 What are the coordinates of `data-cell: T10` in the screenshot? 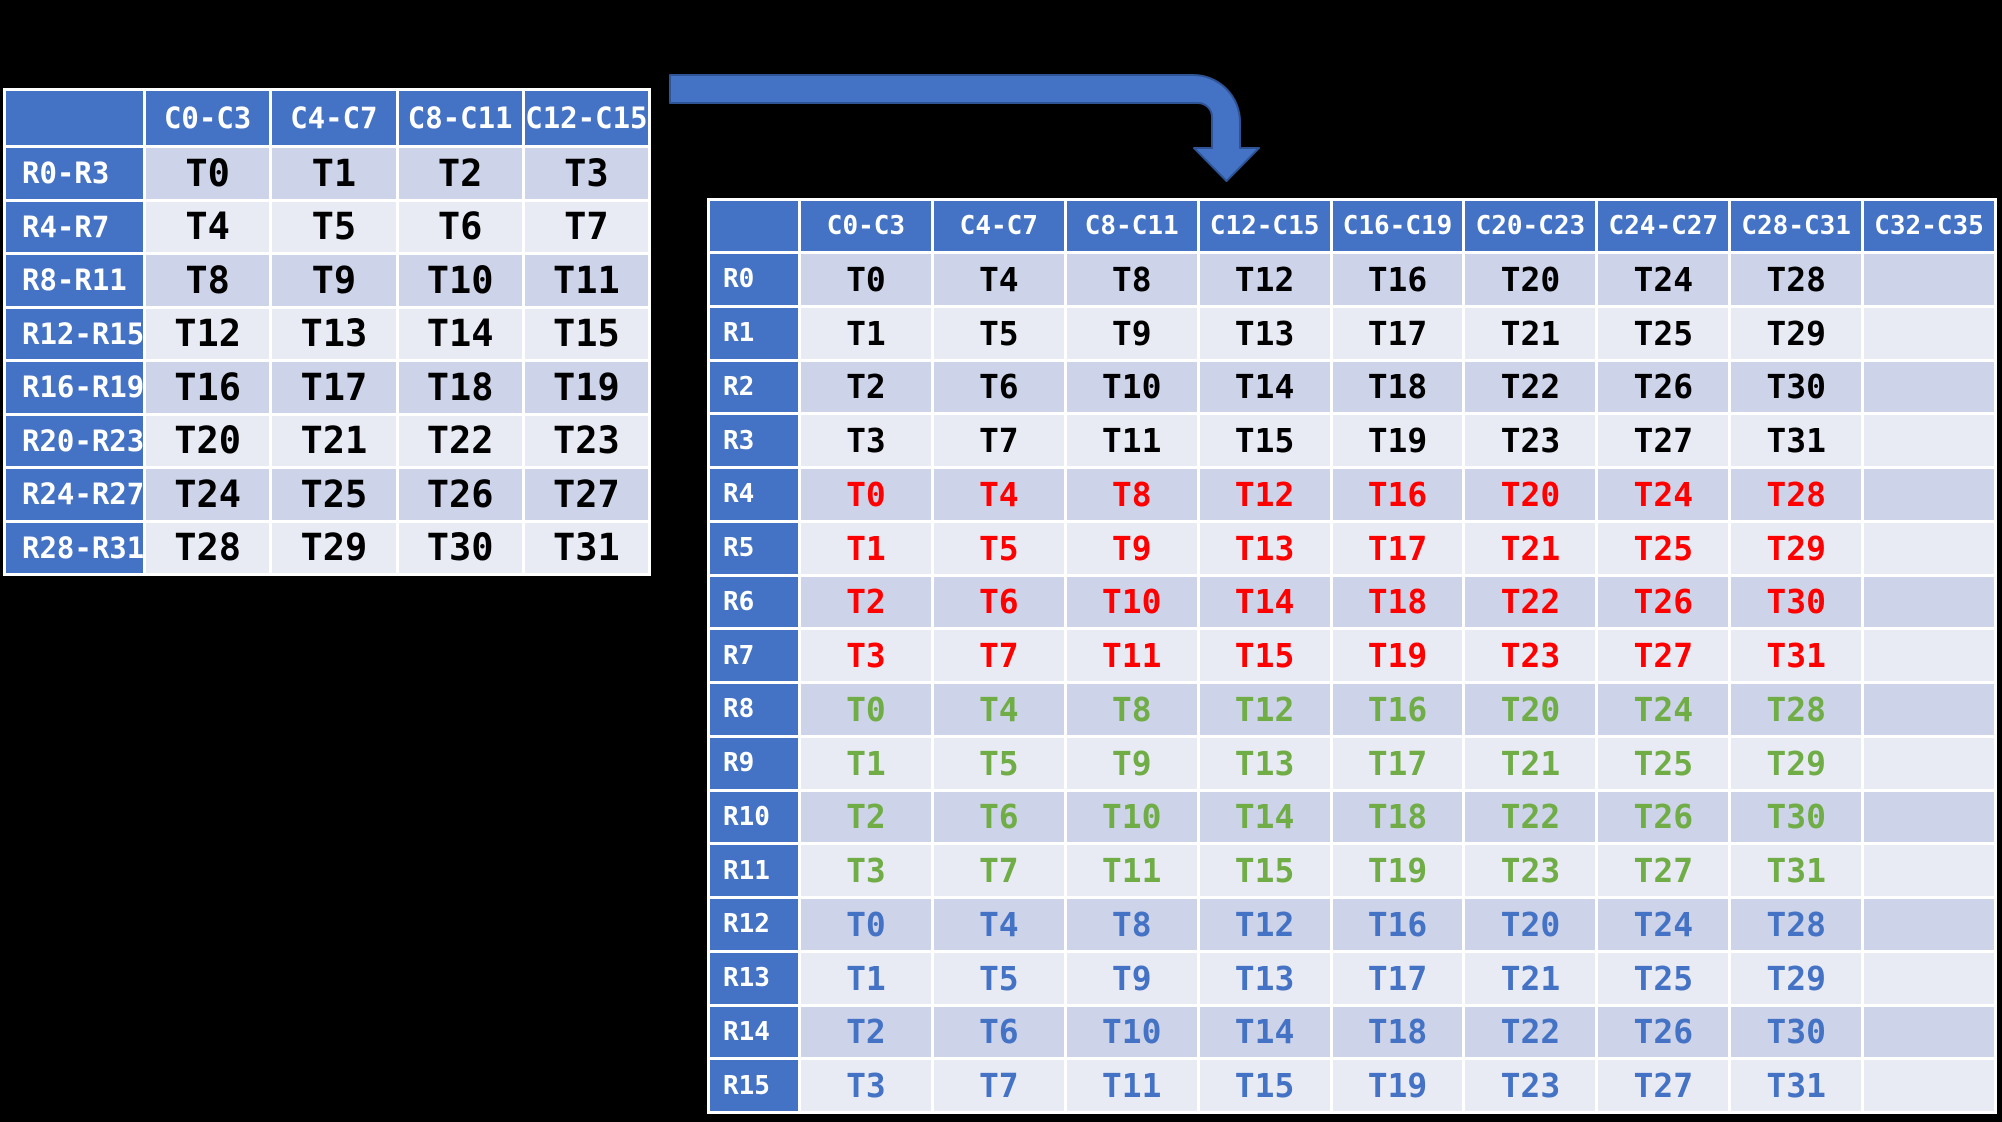 It's located at (1131, 387).